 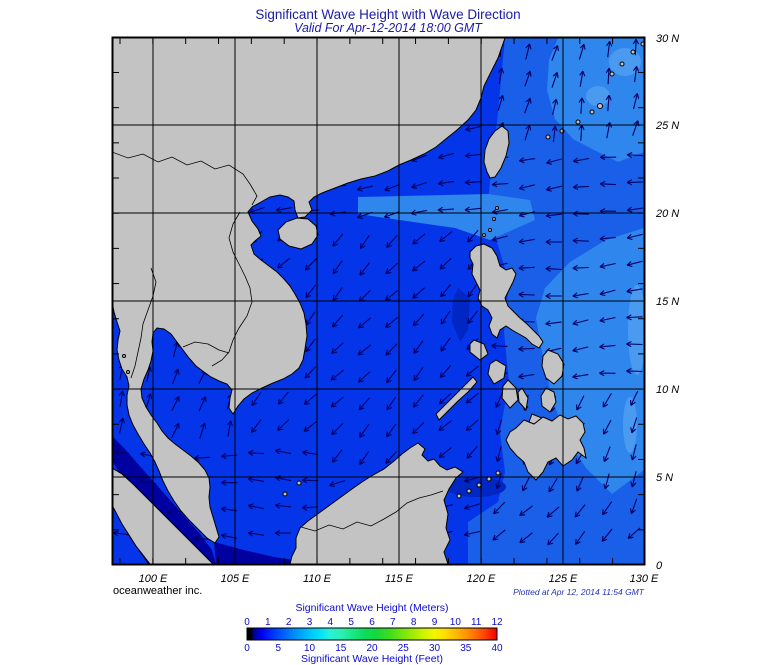 What do you see at coordinates (310, 648) in the screenshot?
I see `legend-feet-tick: 10` at bounding box center [310, 648].